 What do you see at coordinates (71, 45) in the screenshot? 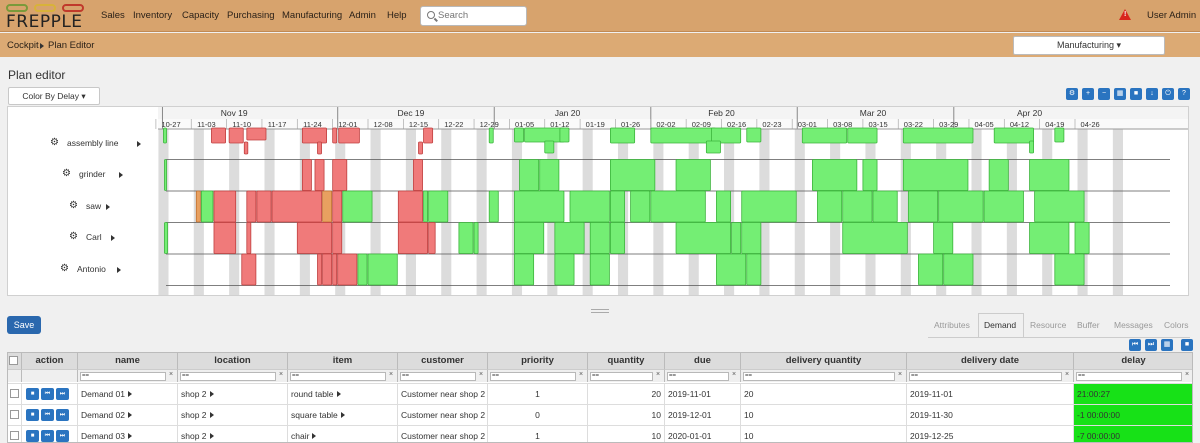
I see `breadcrumb-plan-editor: Plan Editor` at bounding box center [71, 45].